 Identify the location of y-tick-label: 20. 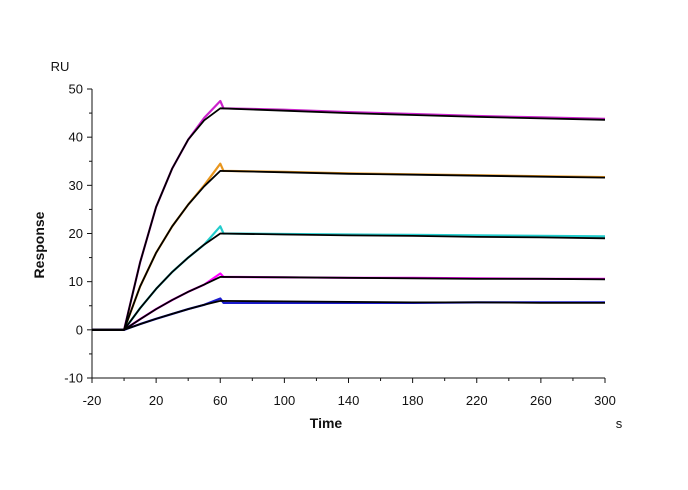
(76, 233).